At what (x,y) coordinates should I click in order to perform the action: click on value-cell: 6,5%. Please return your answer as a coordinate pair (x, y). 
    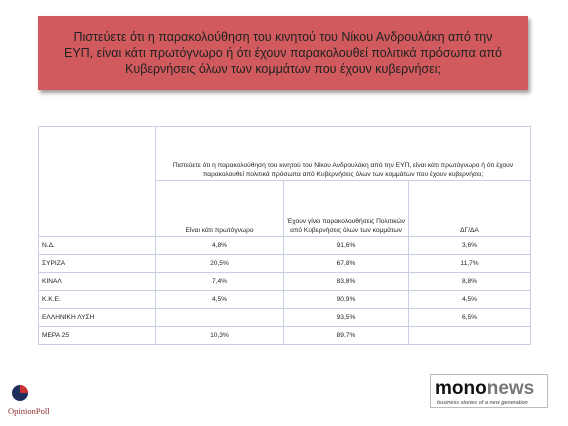
    Looking at the image, I should click on (469, 317).